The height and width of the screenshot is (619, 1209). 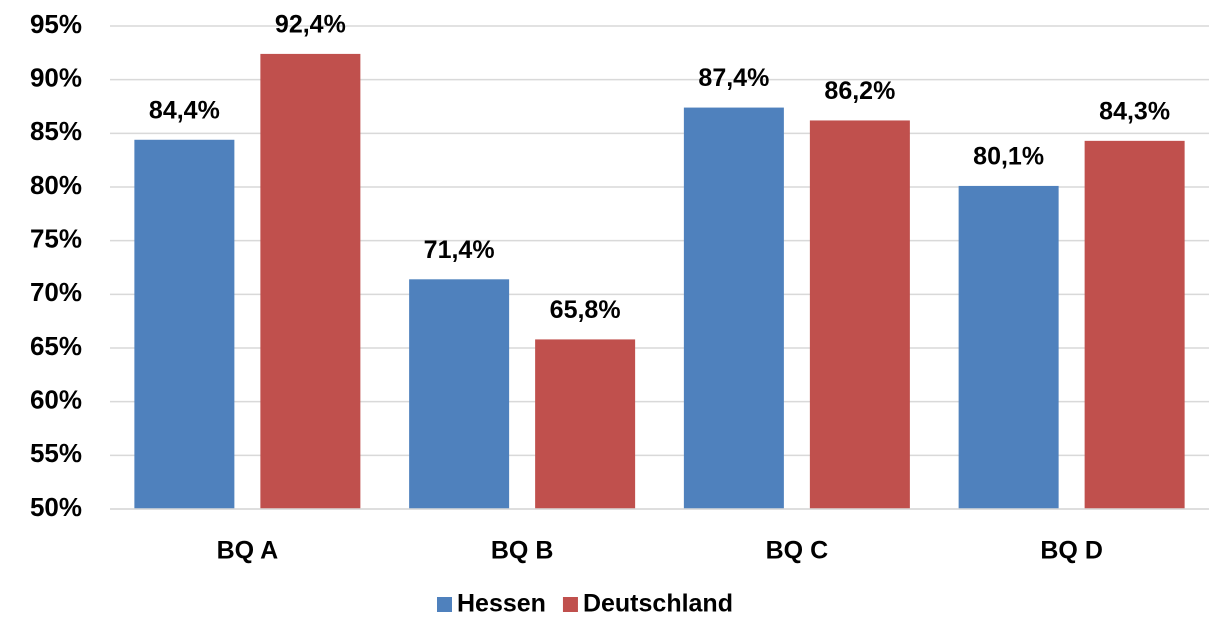 I want to click on y-tick-label: 90%, so click(x=56, y=78).